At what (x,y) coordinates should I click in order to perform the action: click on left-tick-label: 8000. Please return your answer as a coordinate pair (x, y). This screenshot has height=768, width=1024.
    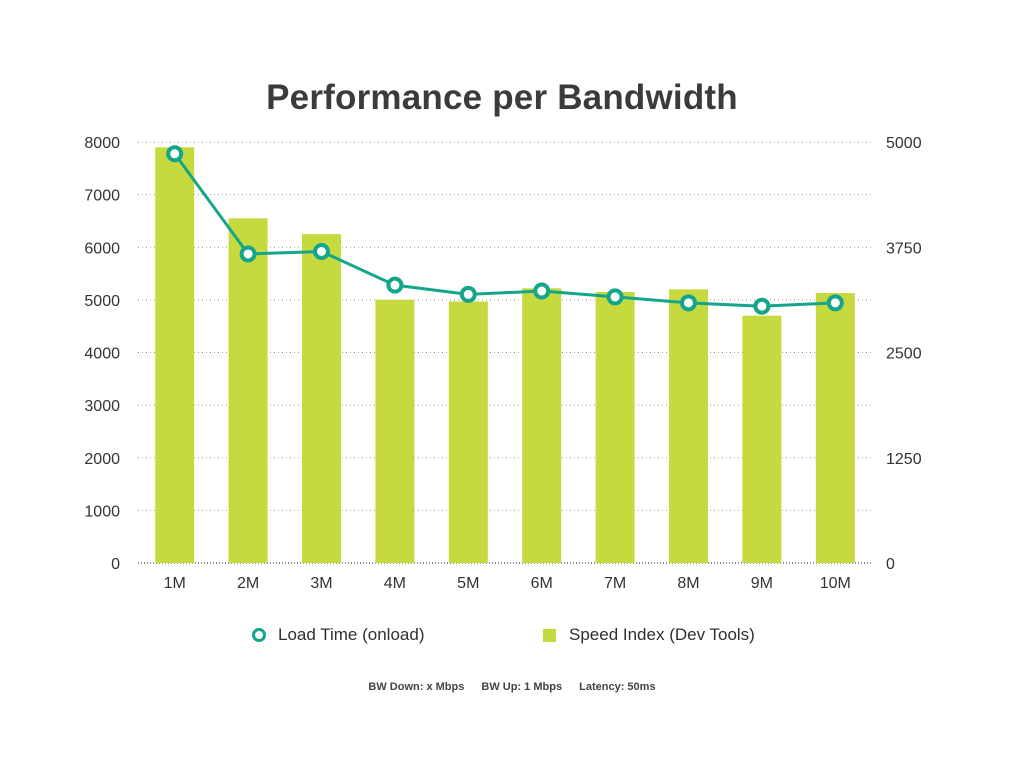
    Looking at the image, I should click on (102, 143).